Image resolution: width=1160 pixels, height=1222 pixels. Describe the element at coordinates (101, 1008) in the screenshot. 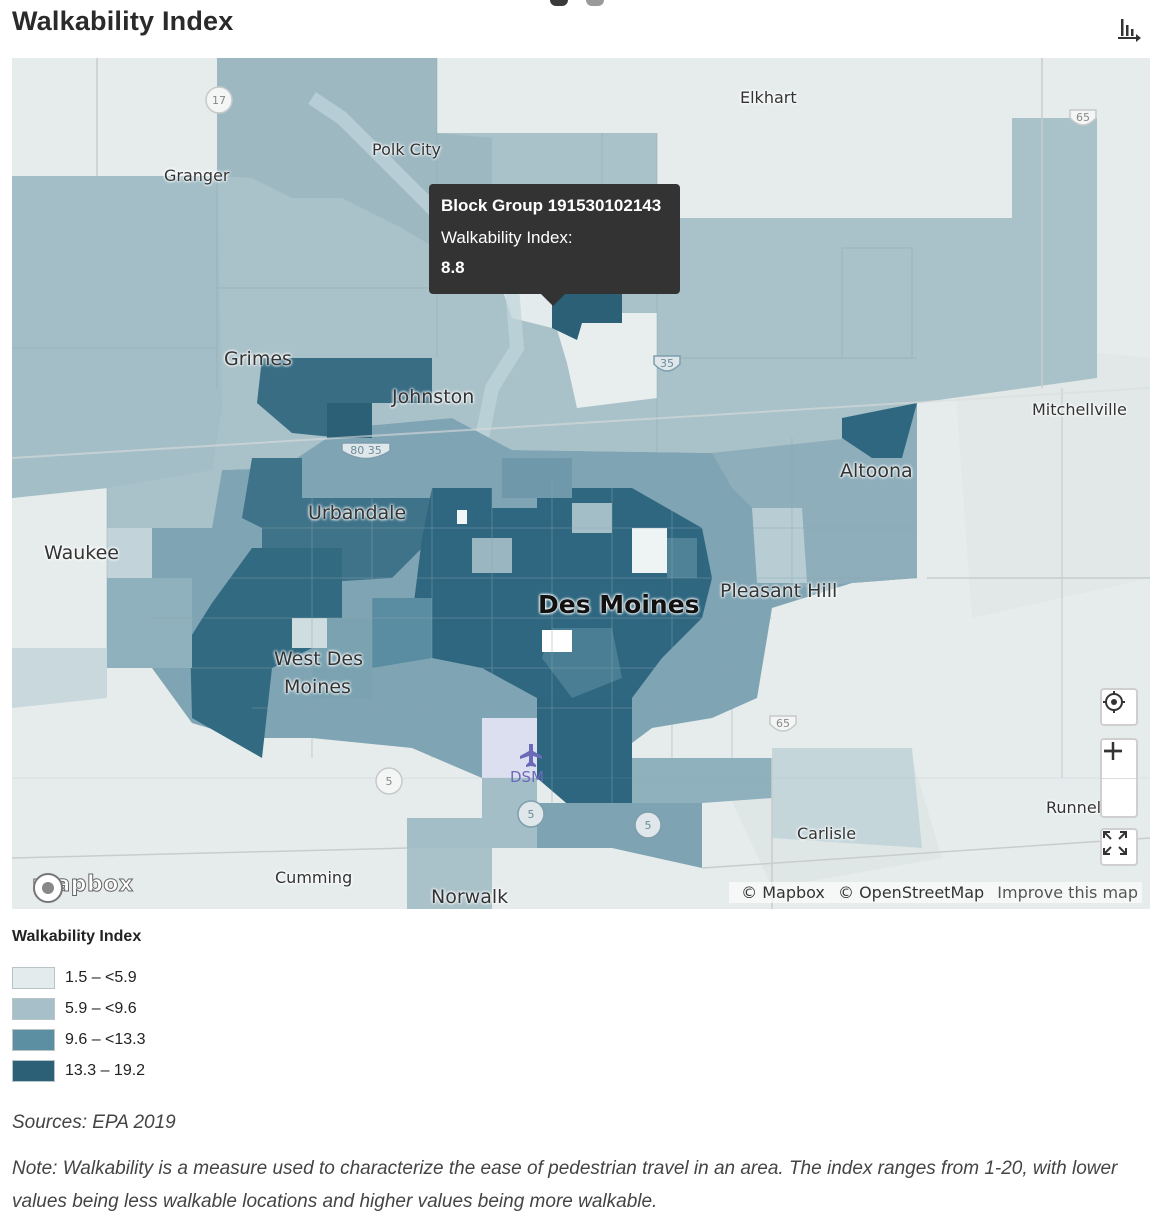

I see `legend-label: 5.9 – <9.6` at that location.